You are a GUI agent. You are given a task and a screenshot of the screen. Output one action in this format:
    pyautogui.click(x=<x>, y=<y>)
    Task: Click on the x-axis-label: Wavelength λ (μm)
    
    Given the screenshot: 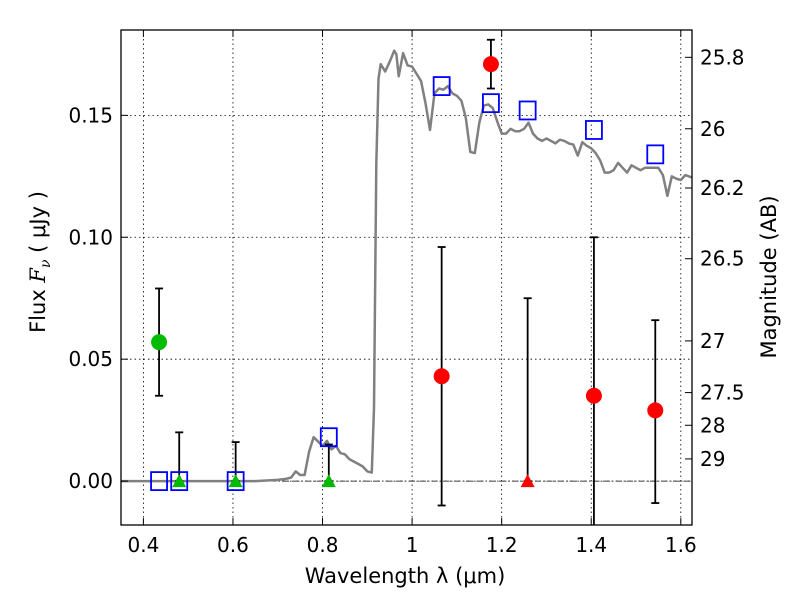 What is the action you would take?
    pyautogui.click(x=405, y=576)
    